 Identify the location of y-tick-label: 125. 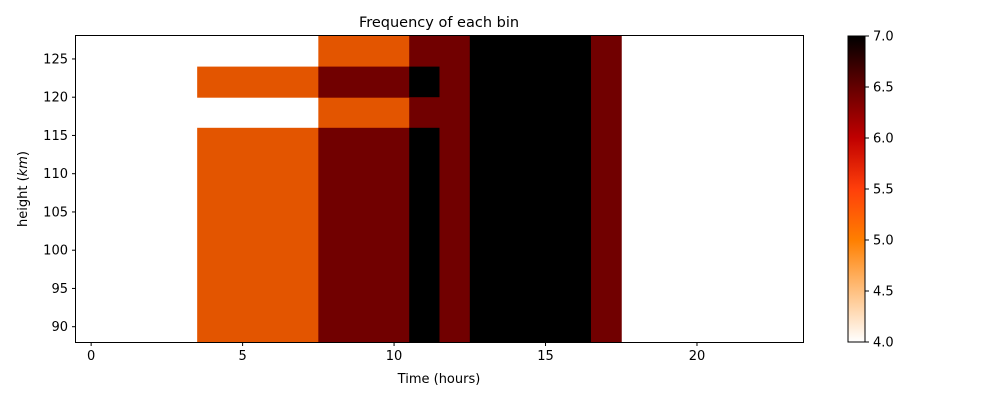
(55, 59).